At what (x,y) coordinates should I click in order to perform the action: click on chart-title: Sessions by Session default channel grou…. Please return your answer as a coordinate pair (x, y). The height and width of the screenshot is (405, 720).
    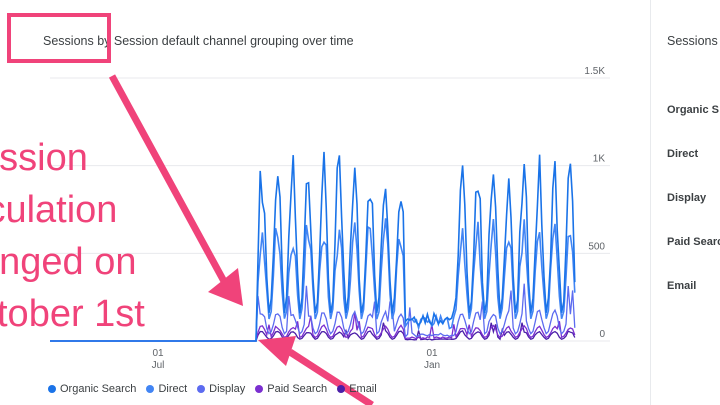
    Looking at the image, I should click on (198, 41).